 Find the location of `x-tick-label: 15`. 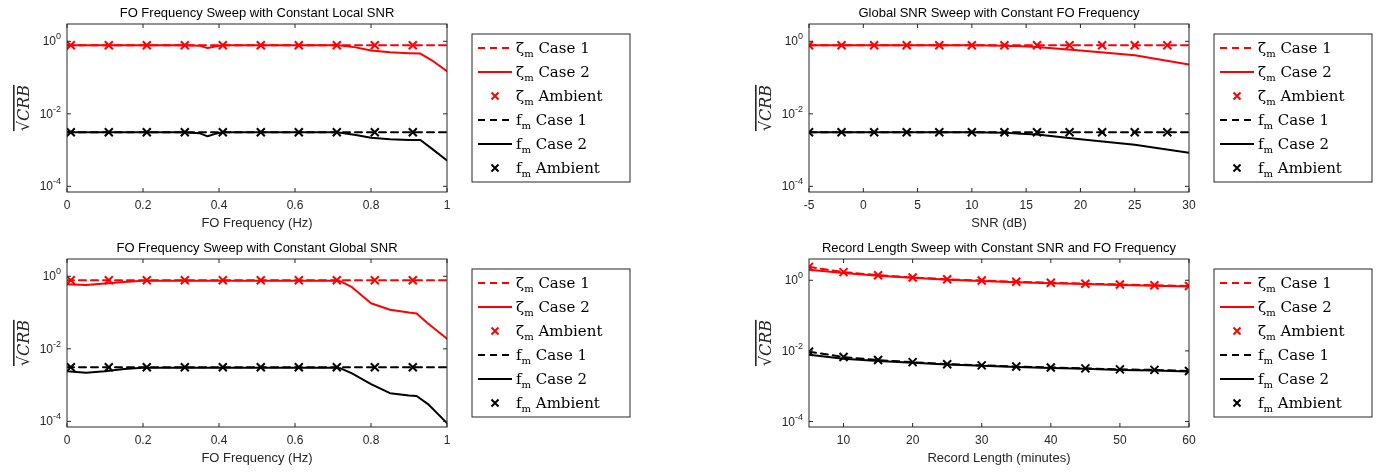

x-tick-label: 15 is located at coordinates (1026, 205).